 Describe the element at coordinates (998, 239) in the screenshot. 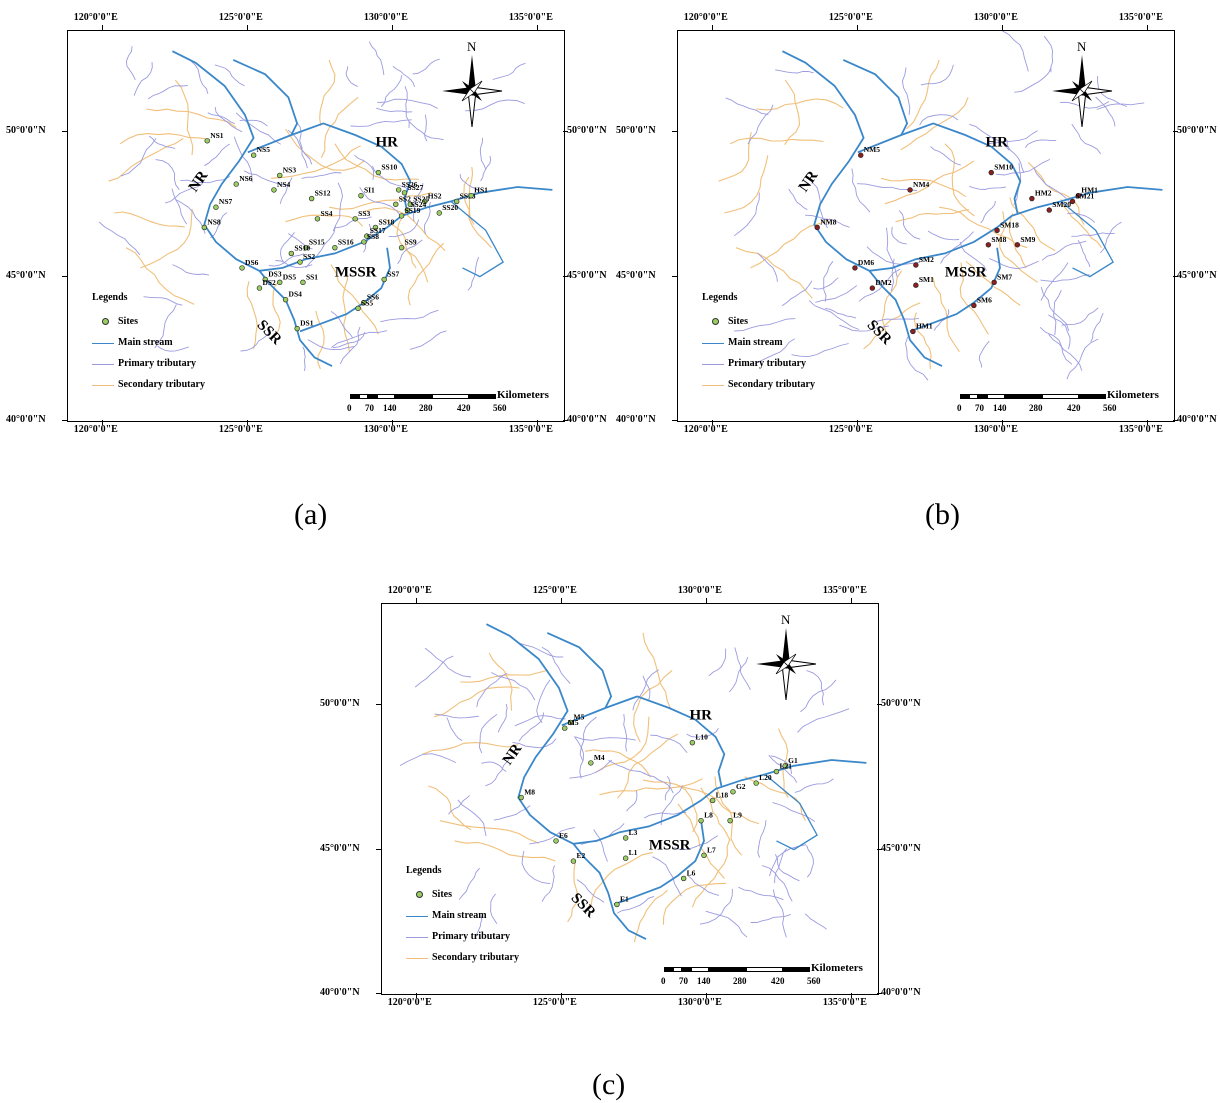

I see `site-label: SM8` at that location.